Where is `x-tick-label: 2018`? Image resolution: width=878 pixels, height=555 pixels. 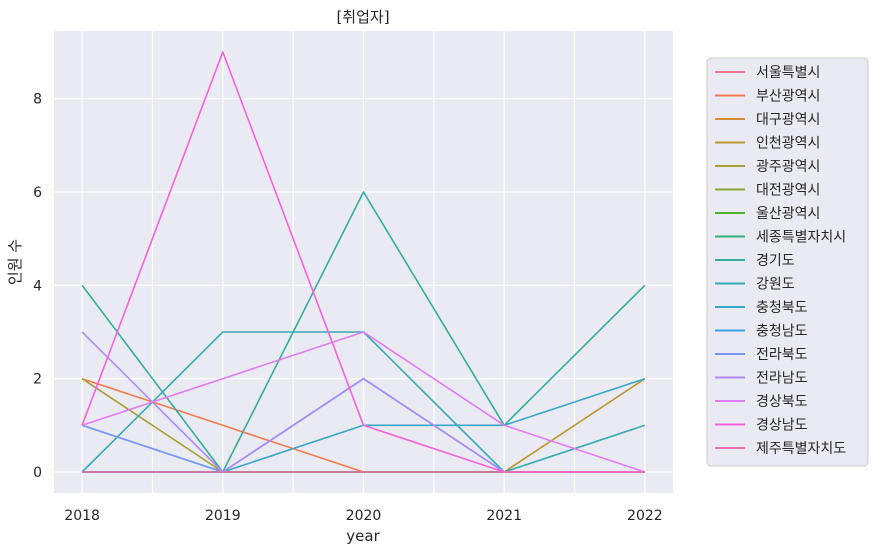
x-tick-label: 2018 is located at coordinates (82, 516).